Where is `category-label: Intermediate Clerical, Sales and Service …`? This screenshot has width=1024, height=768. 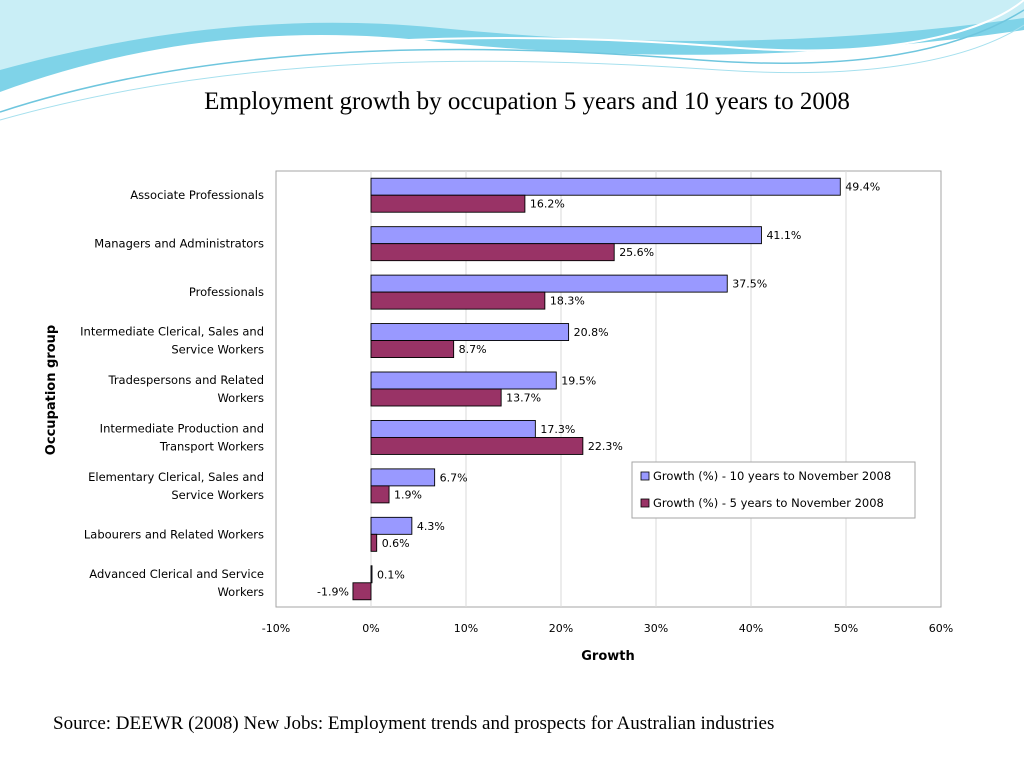
category-label: Intermediate Clerical, Sales and Service … is located at coordinates (172, 341).